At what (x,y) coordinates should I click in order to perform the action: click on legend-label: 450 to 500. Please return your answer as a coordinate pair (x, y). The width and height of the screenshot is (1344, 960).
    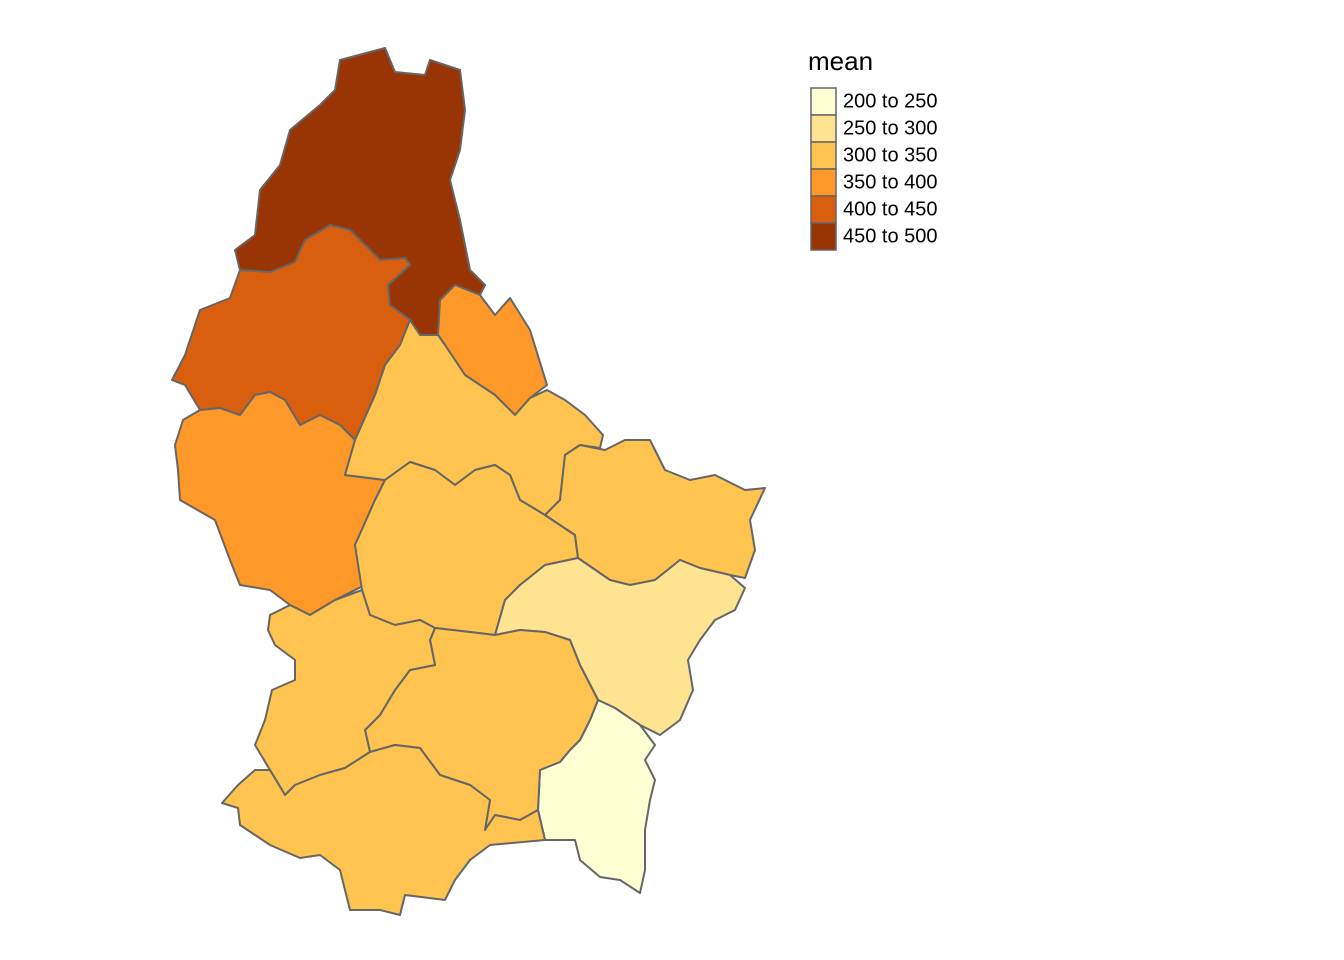
    Looking at the image, I should click on (890, 236).